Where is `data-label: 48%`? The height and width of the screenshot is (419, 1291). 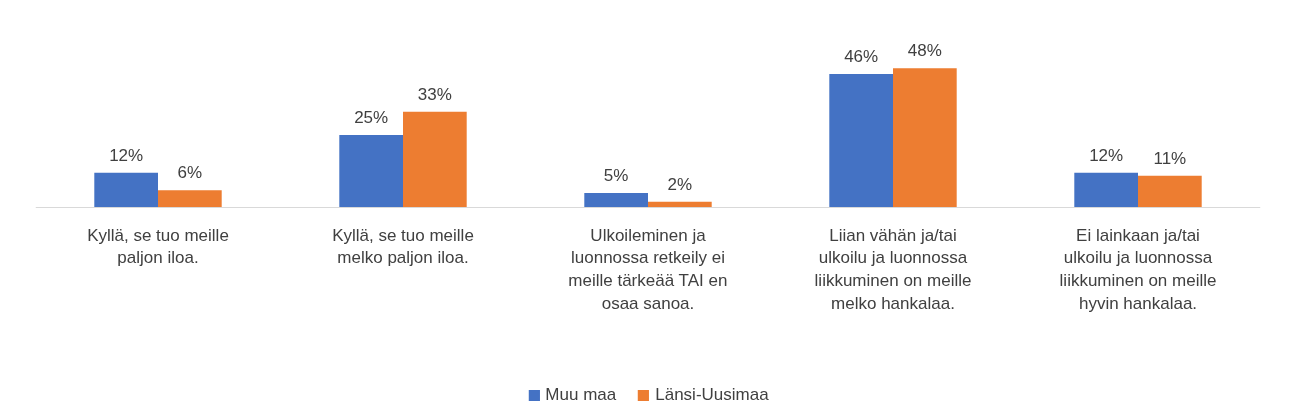
data-label: 48% is located at coordinates (924, 51).